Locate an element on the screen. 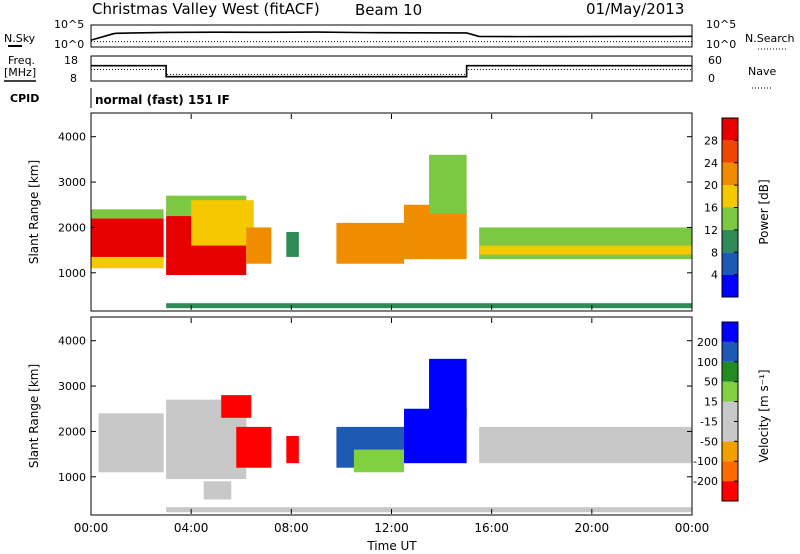 This screenshot has width=800, height=554. freq-tick-lo: 8 is located at coordinates (73, 78).